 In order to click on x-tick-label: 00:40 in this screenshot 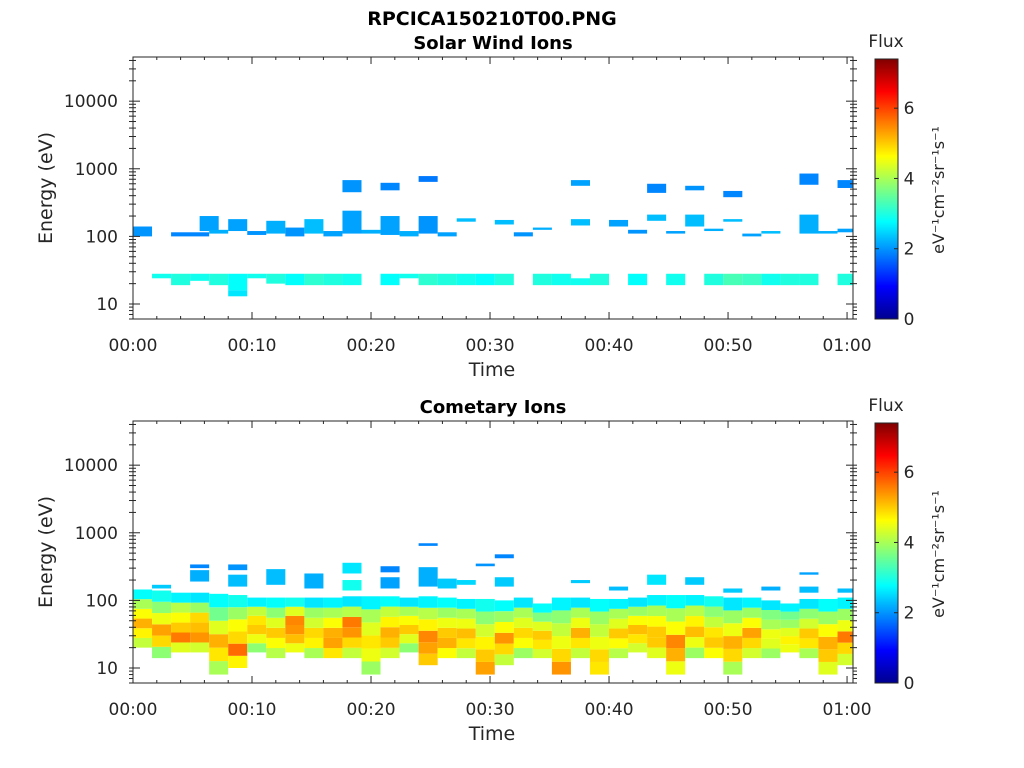, I will do `click(609, 346)`.